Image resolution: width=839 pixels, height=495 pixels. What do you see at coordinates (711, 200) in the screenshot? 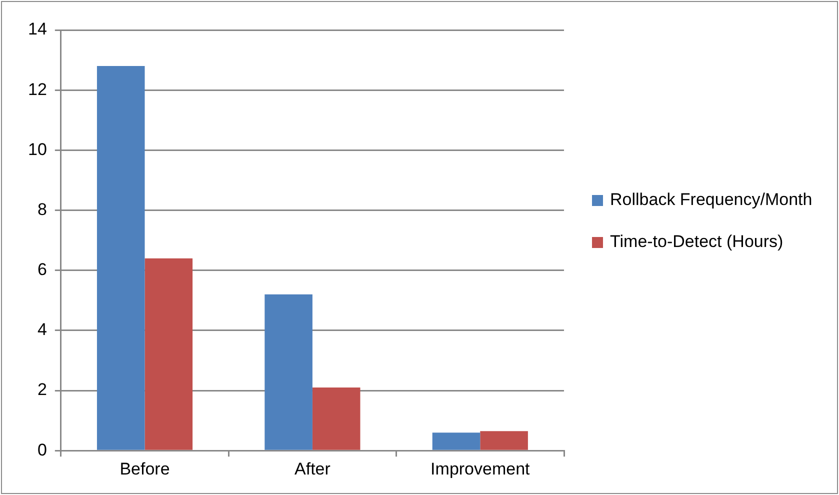
I see `legend-label: Rollback Frequency/Month` at bounding box center [711, 200].